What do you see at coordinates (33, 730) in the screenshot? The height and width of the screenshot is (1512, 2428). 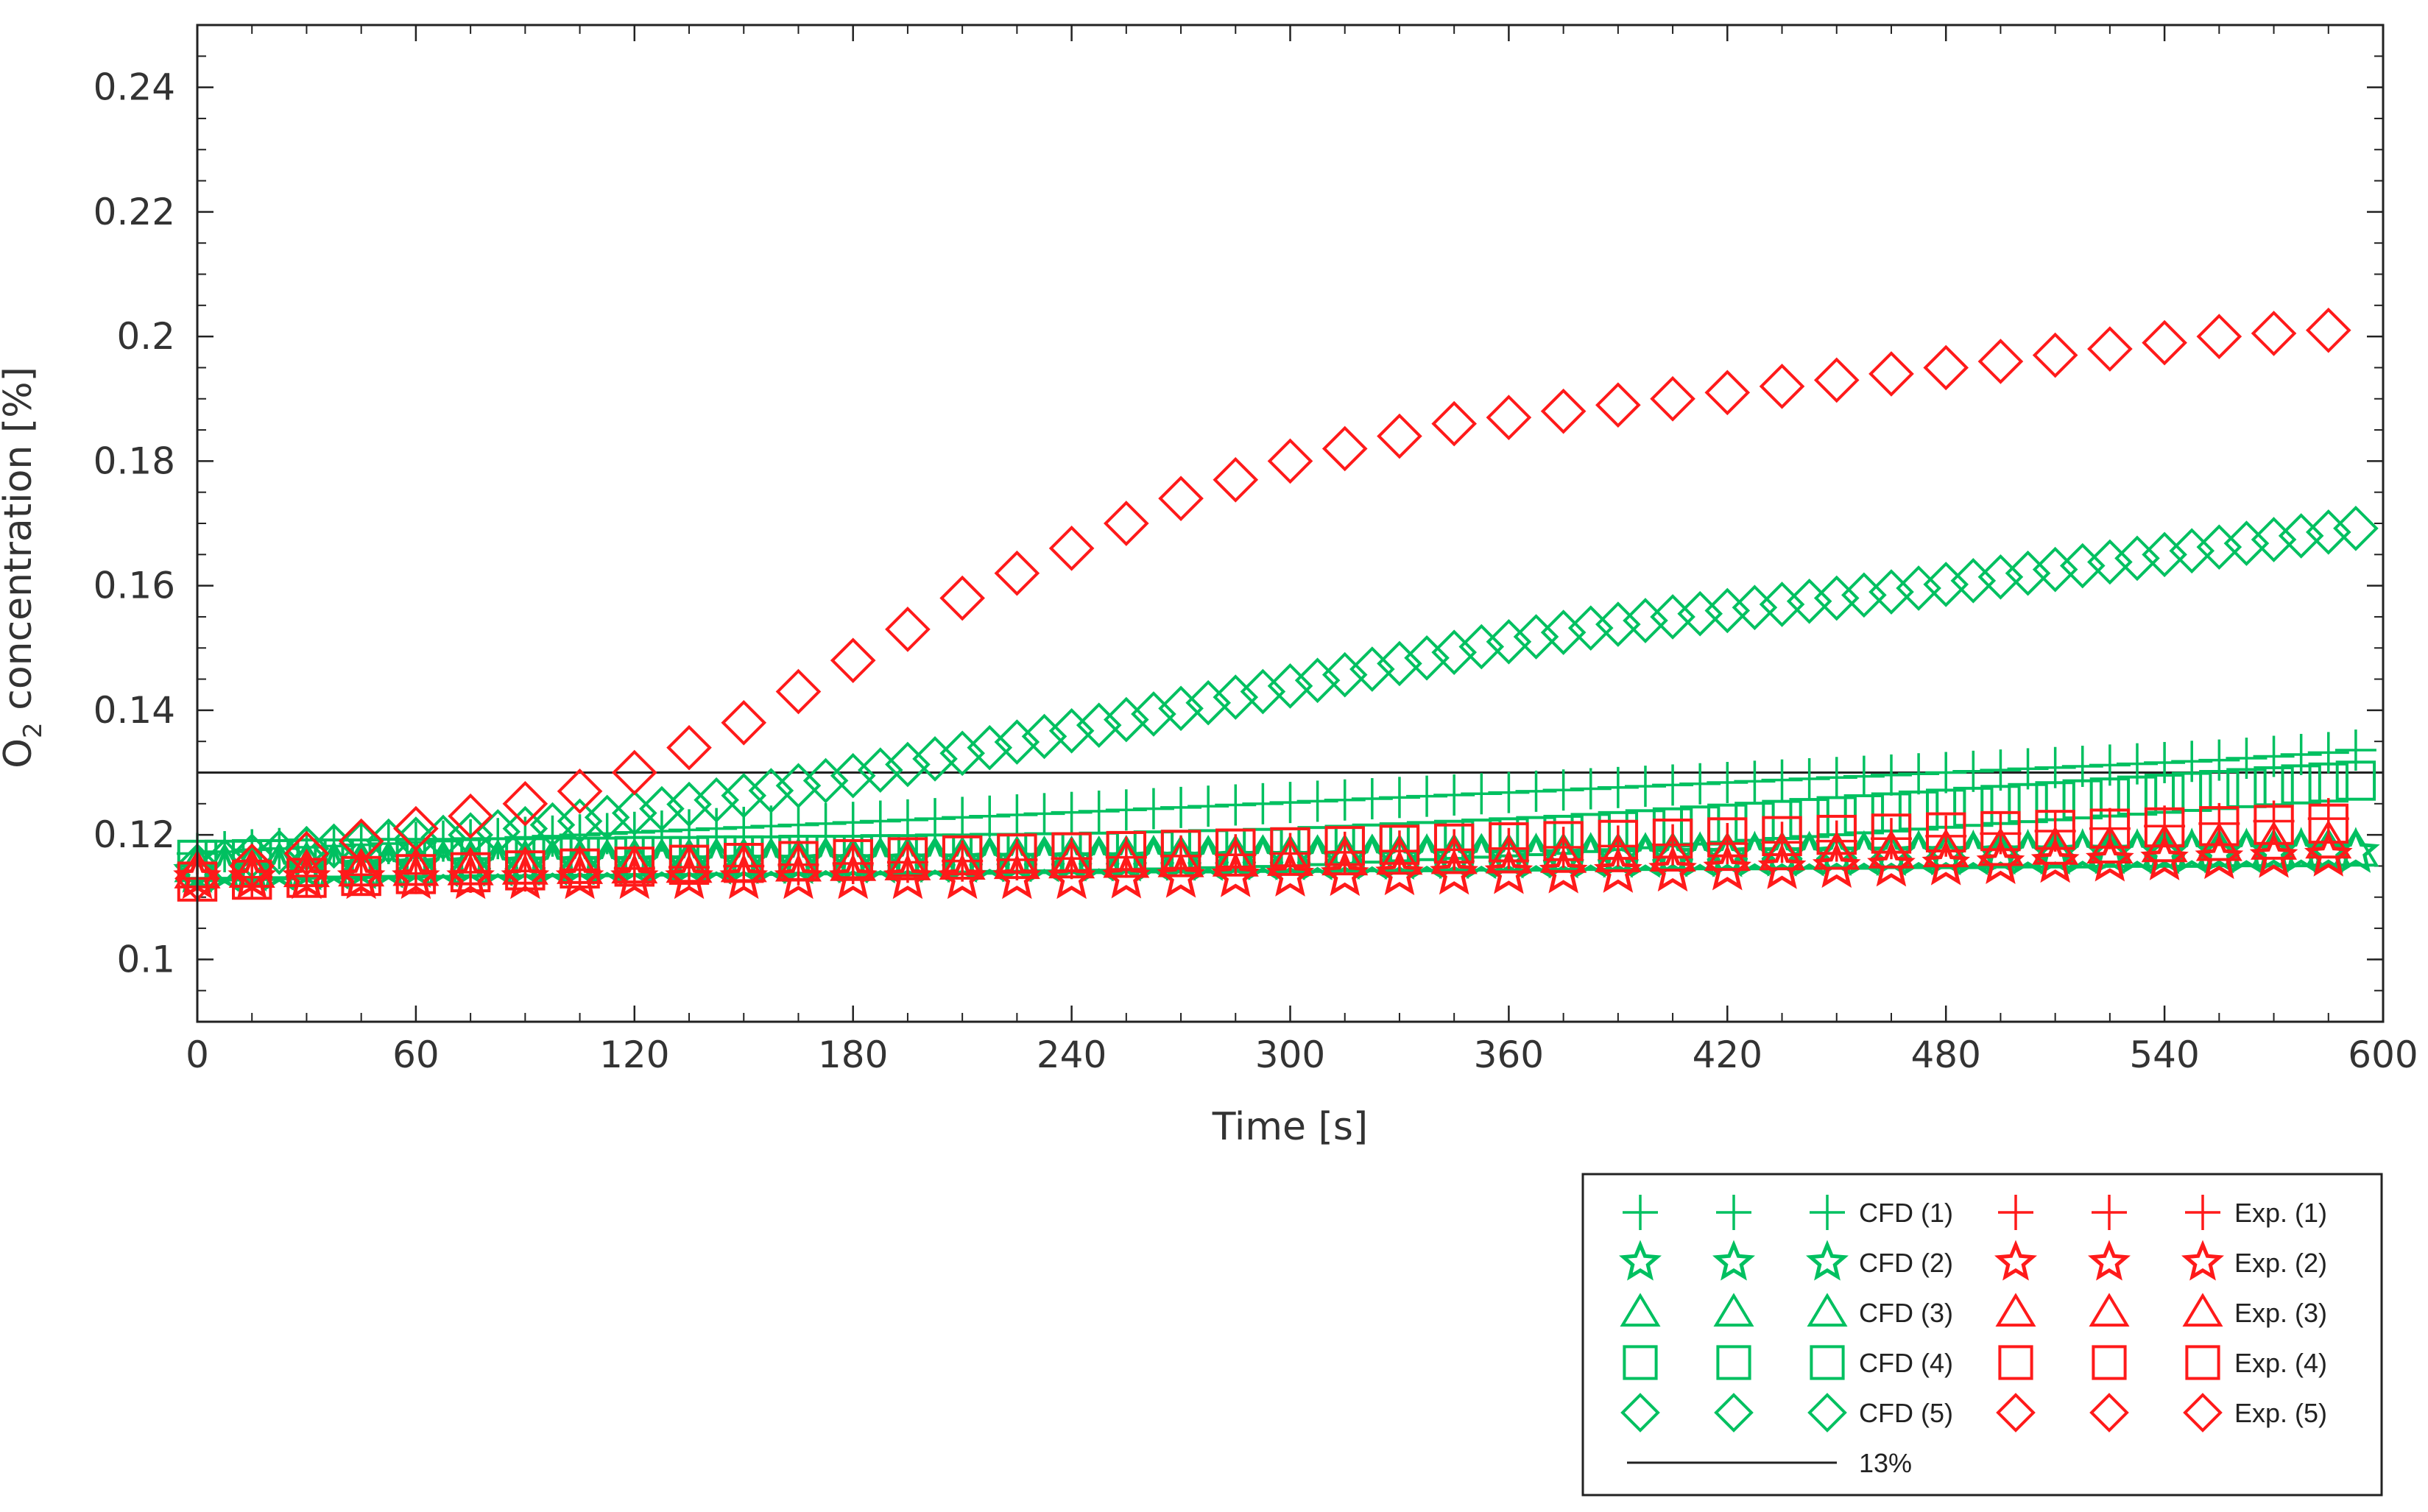 I see `y-axis-title-subscript: 2` at bounding box center [33, 730].